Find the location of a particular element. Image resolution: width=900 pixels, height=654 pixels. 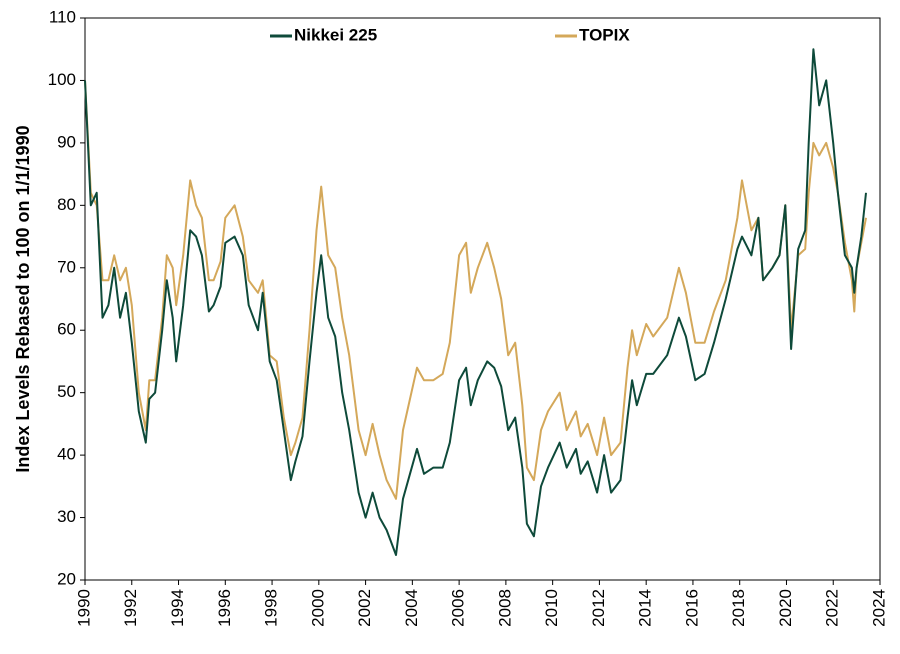

x-tick-label: 2020 is located at coordinates (785, 608).